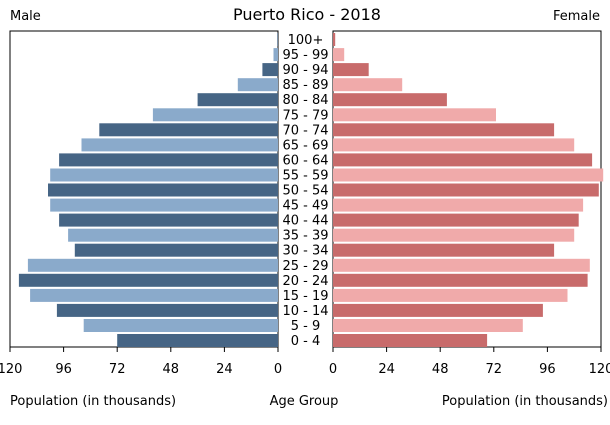 The height and width of the screenshot is (425, 610). I want to click on age-group-label: 25 - 29, so click(305, 266).